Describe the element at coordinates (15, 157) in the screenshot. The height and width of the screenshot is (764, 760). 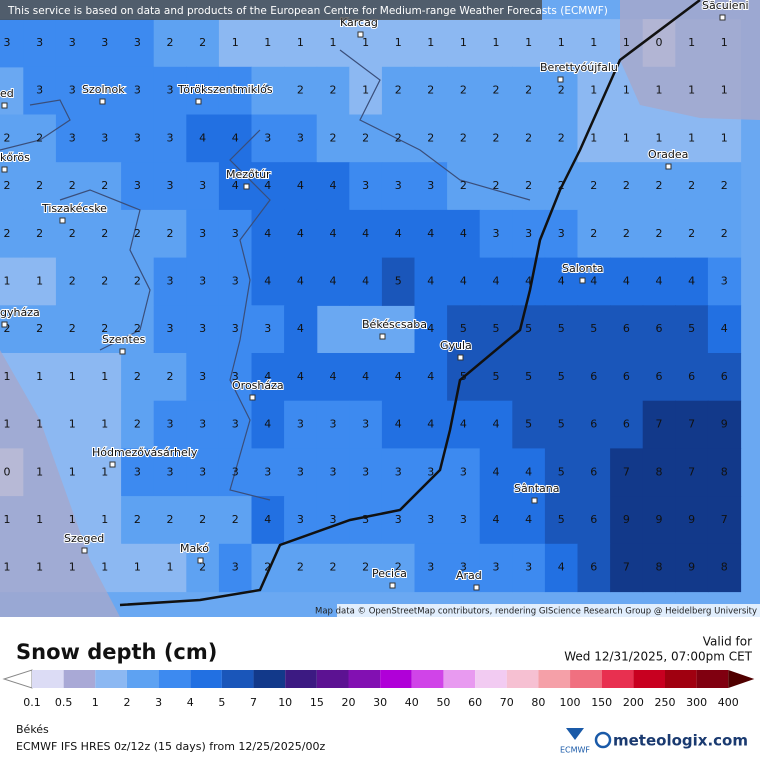
I see `place-label: kőrös` at that location.